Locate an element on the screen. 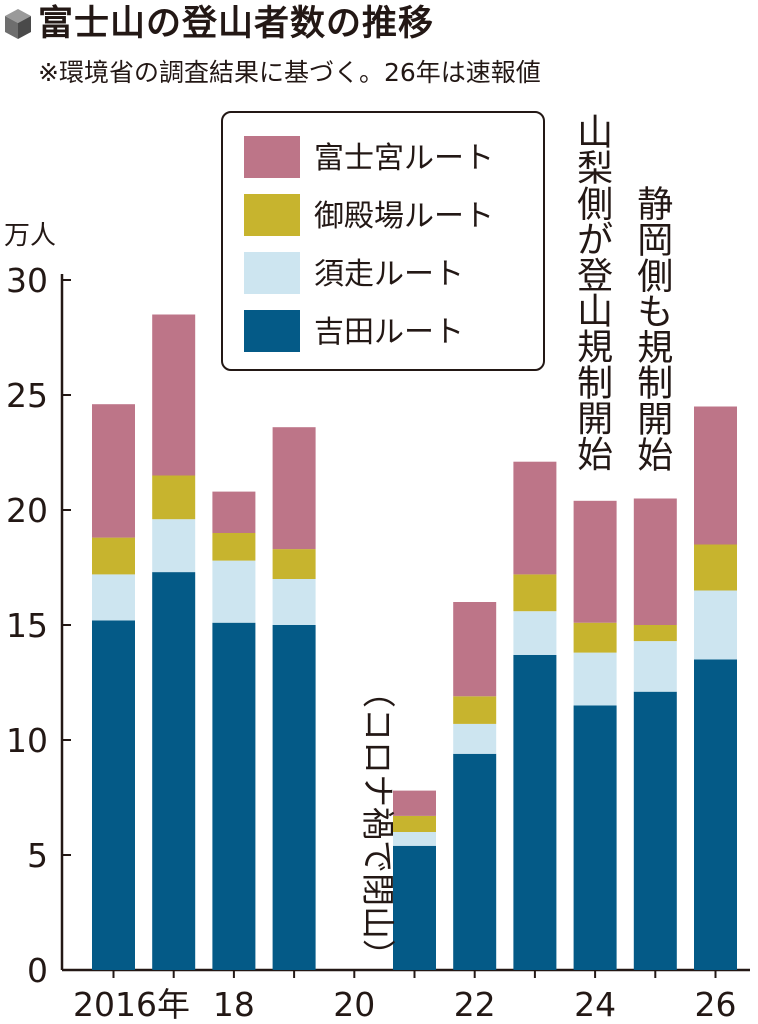  x-tick-label: 2016年 is located at coordinates (131, 1004).